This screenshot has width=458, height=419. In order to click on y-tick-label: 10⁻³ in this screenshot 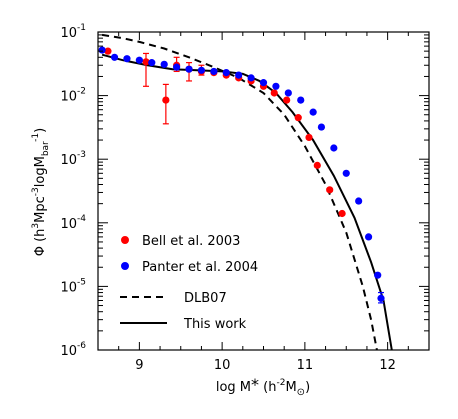, I will do `click(73, 159)`.